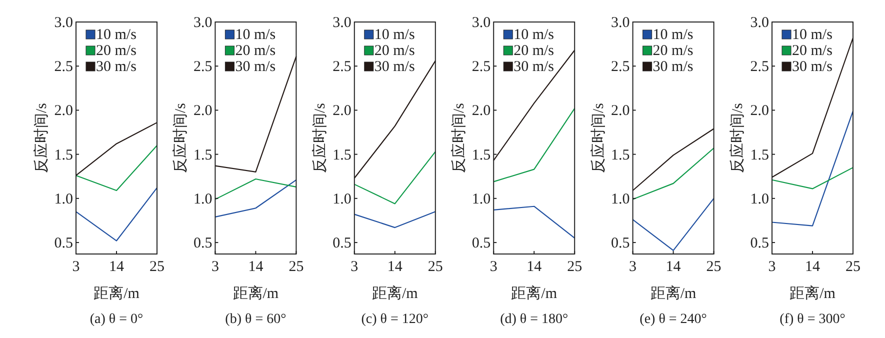  I want to click on text: (b) θ = 60°, so click(255, 319).